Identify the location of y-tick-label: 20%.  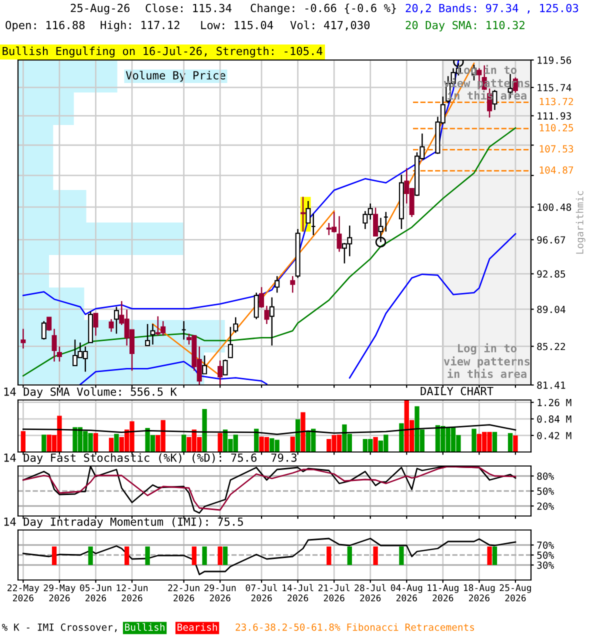
(545, 506).